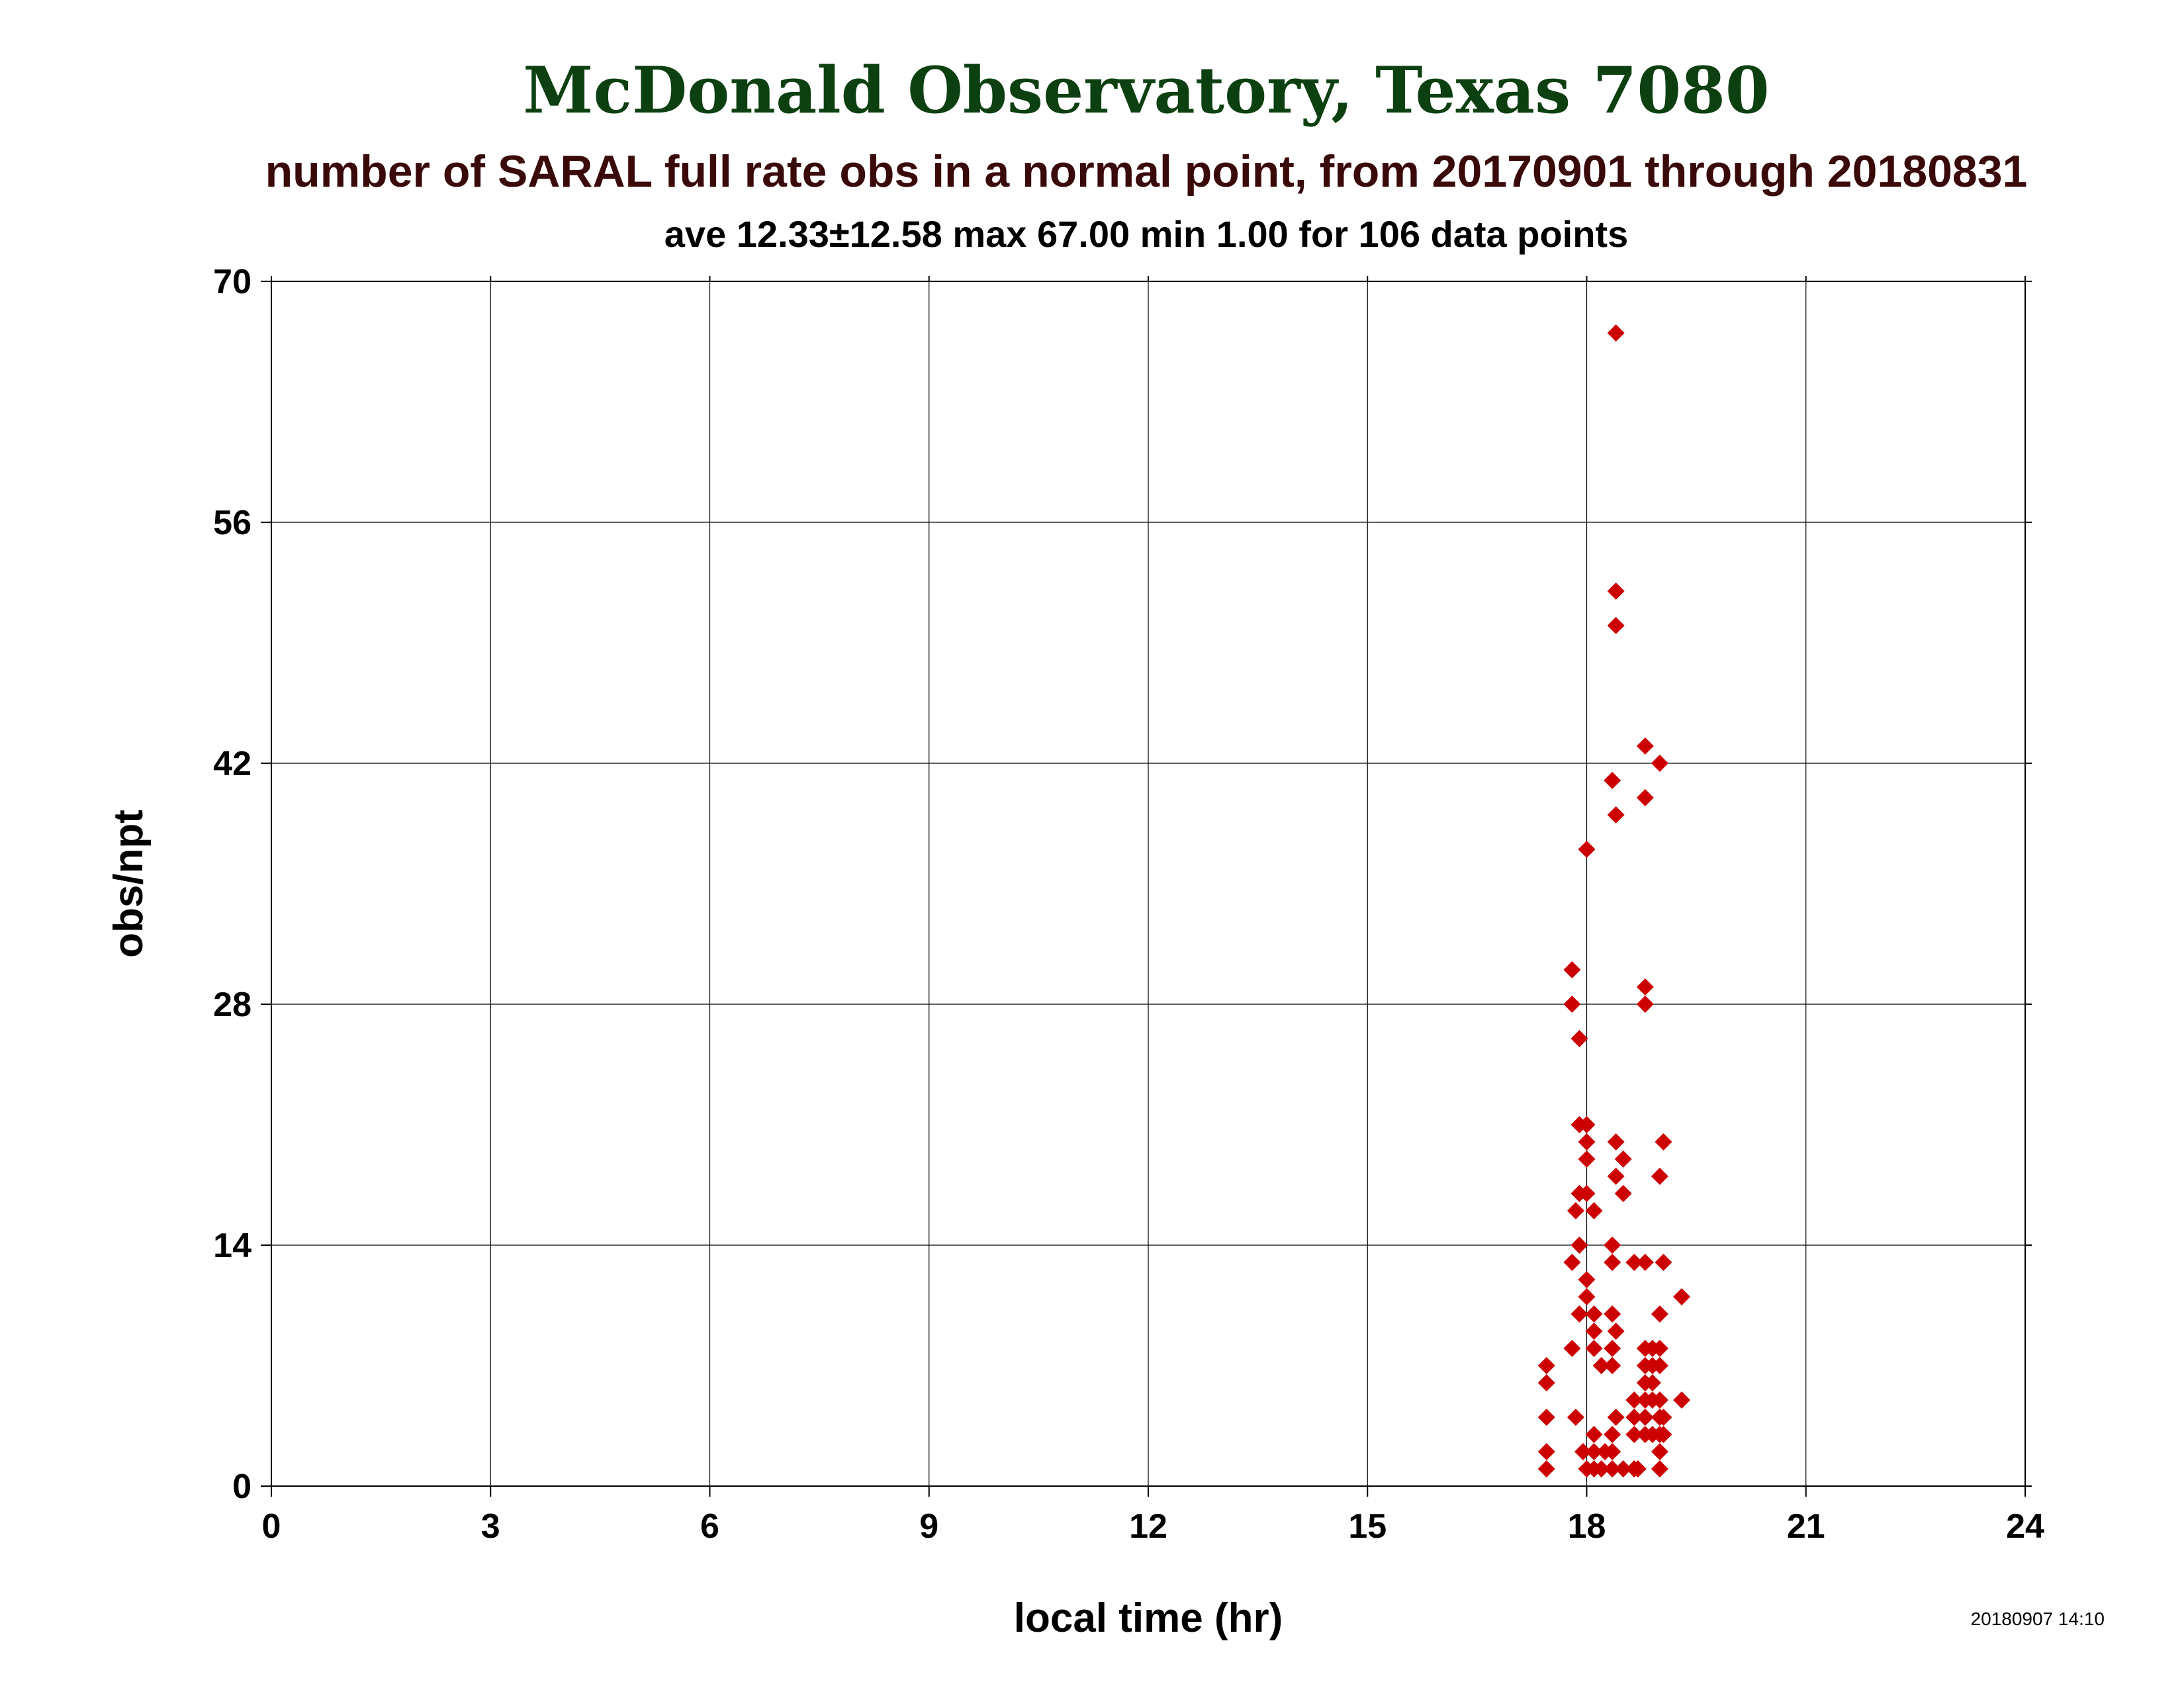  What do you see at coordinates (929, 1526) in the screenshot?
I see `x-tick-label: 9` at bounding box center [929, 1526].